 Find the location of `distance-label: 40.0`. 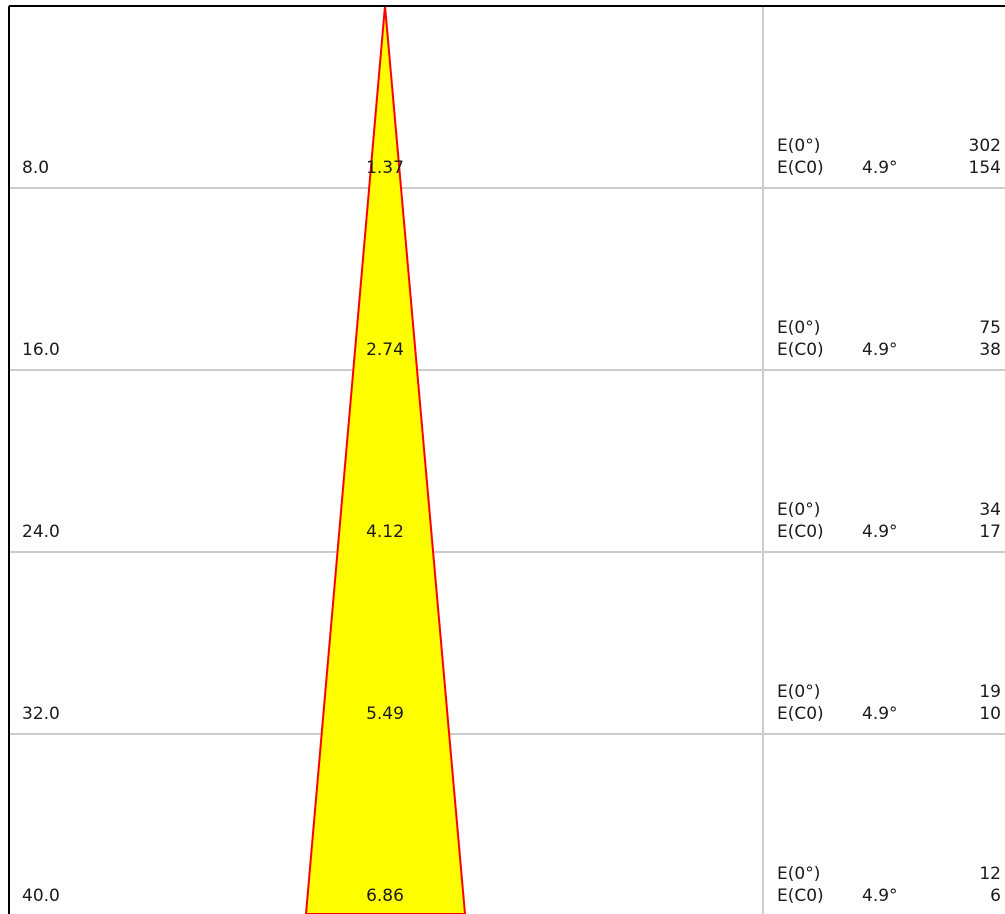

distance-label: 40.0 is located at coordinates (41, 896).